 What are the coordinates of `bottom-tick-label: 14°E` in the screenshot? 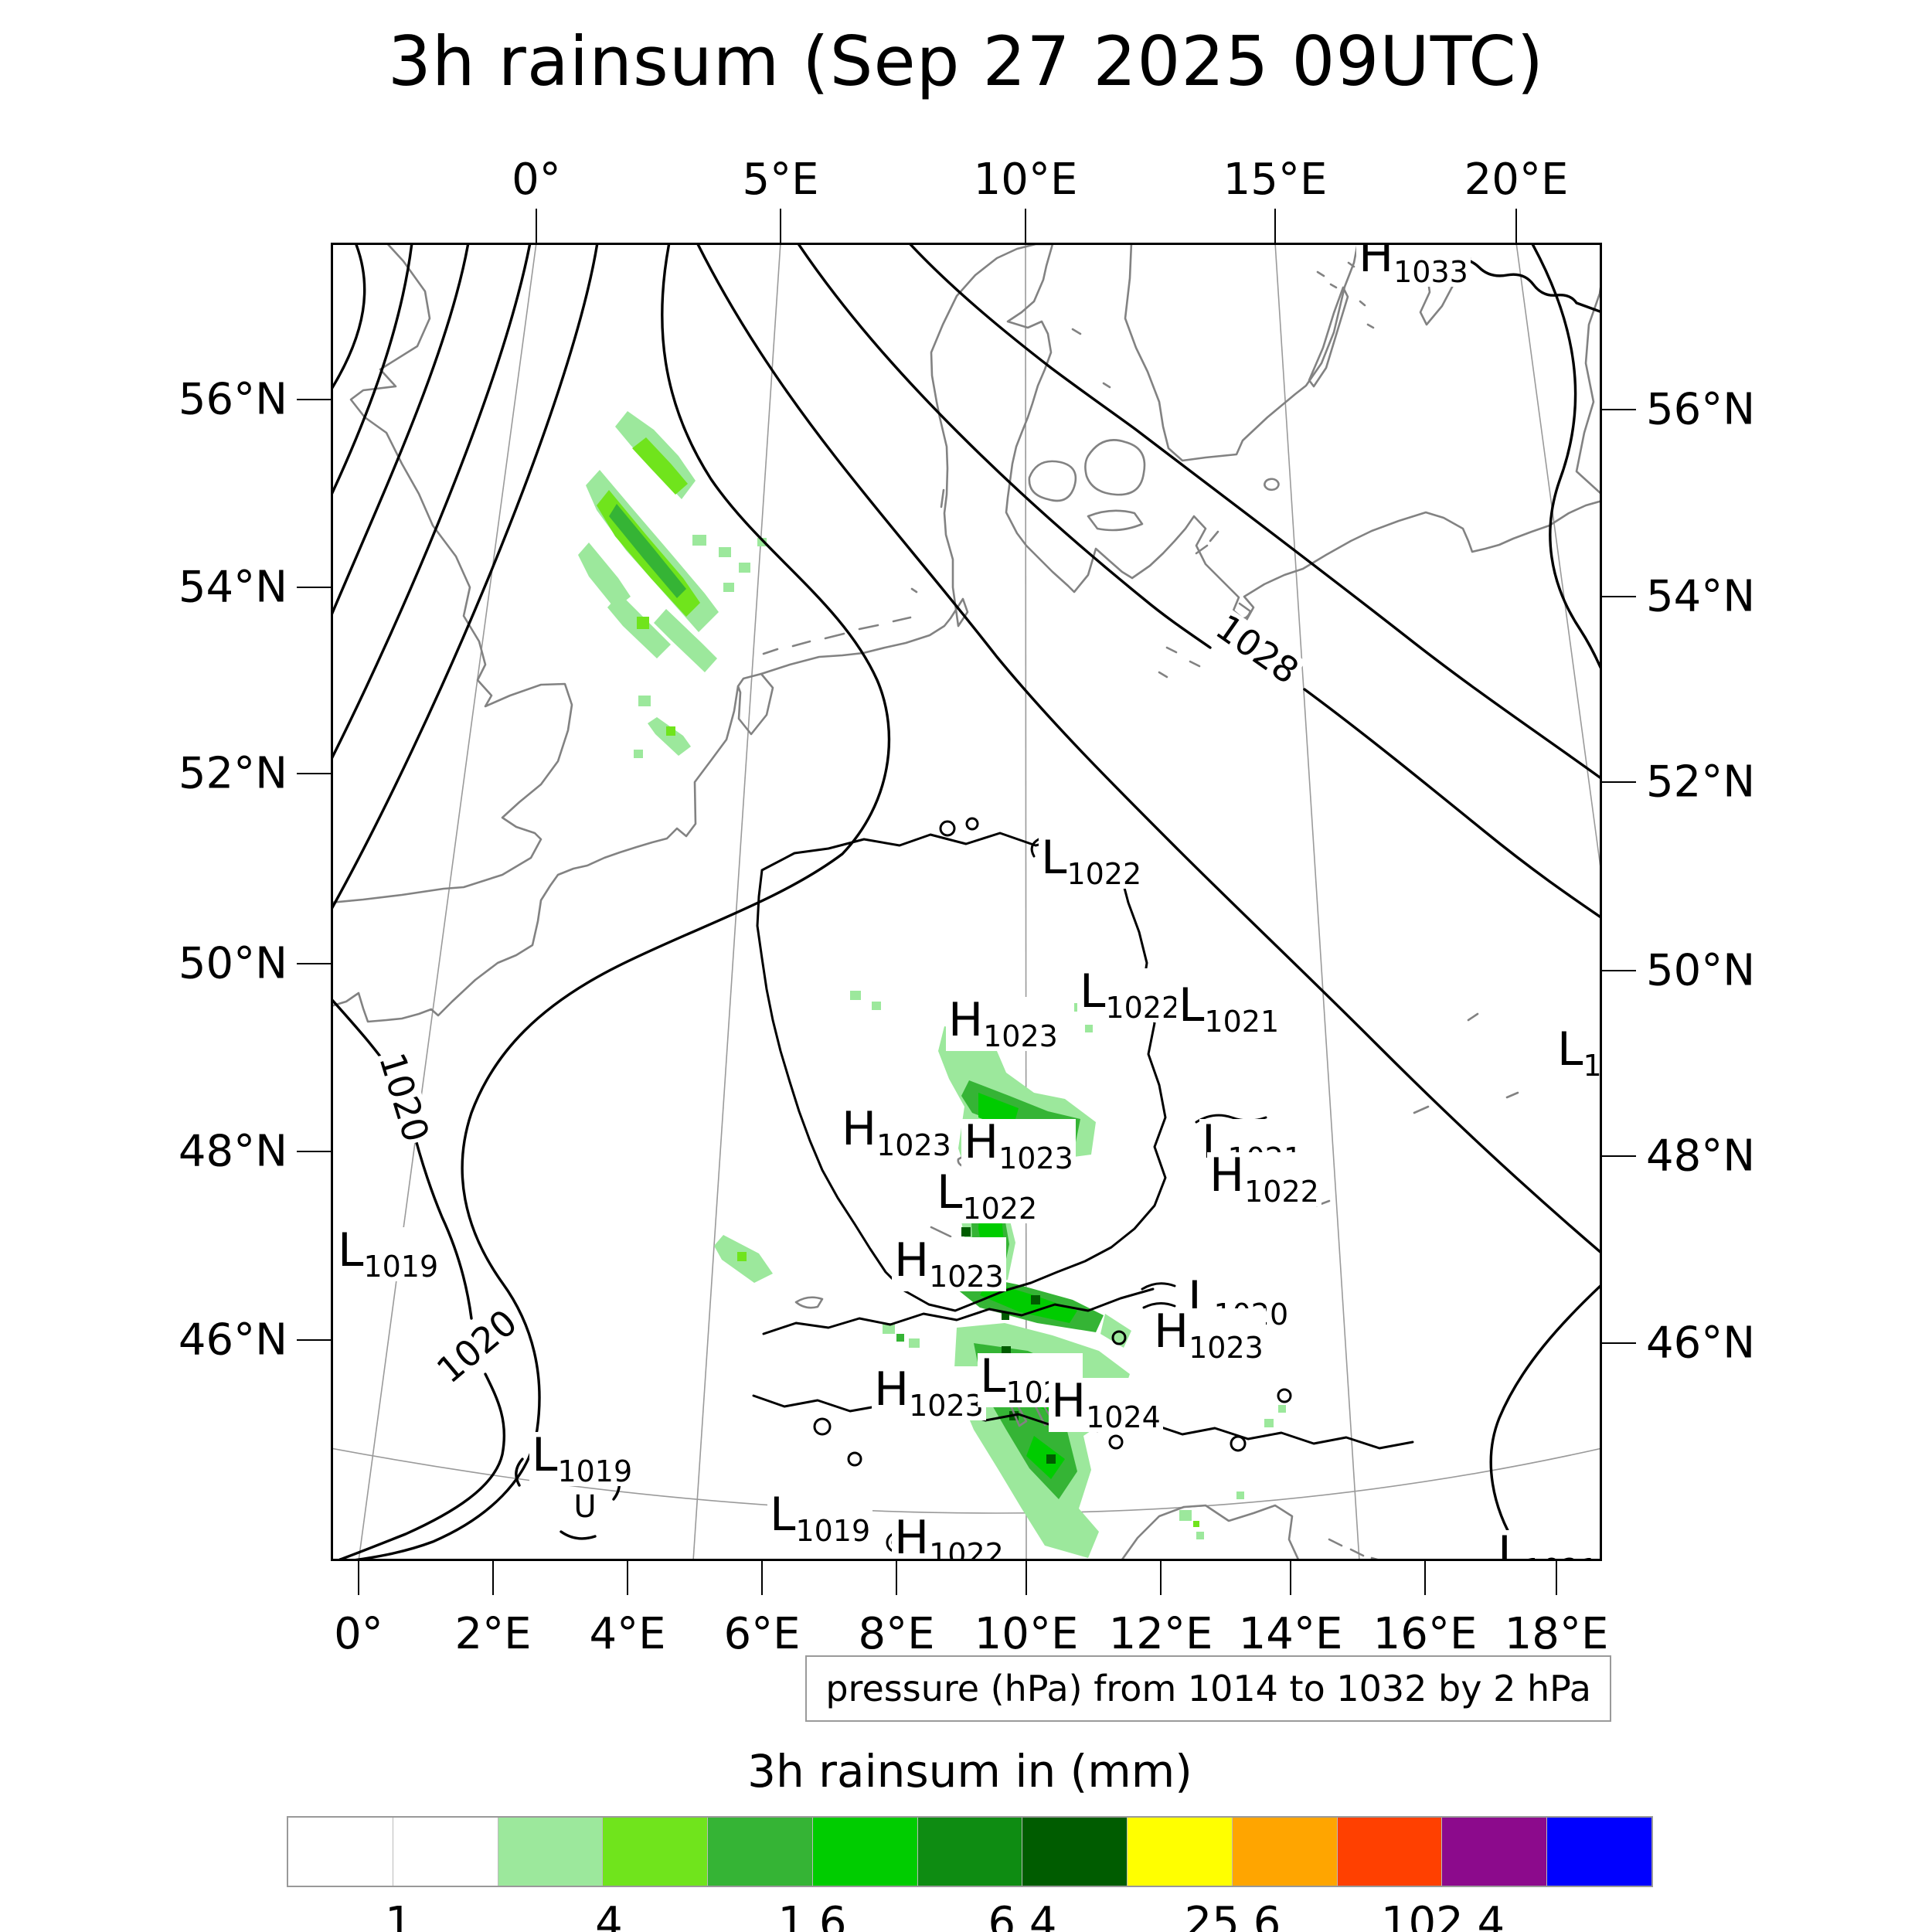 It's located at (1291, 1634).